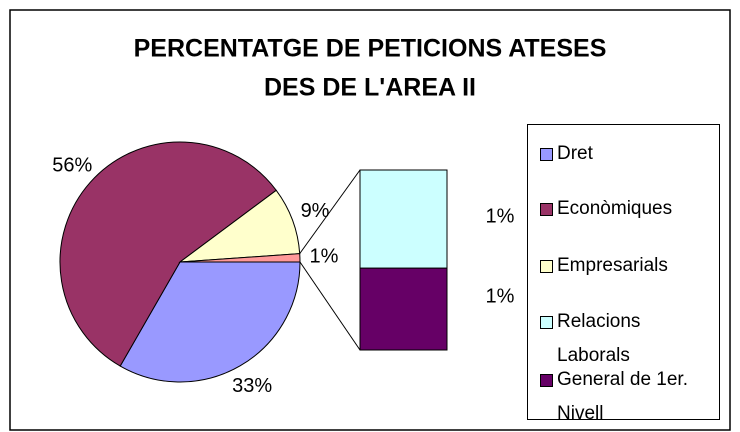 This screenshot has height=432, width=740. What do you see at coordinates (599, 338) in the screenshot?
I see `legend-label: Relacions Laborals` at bounding box center [599, 338].